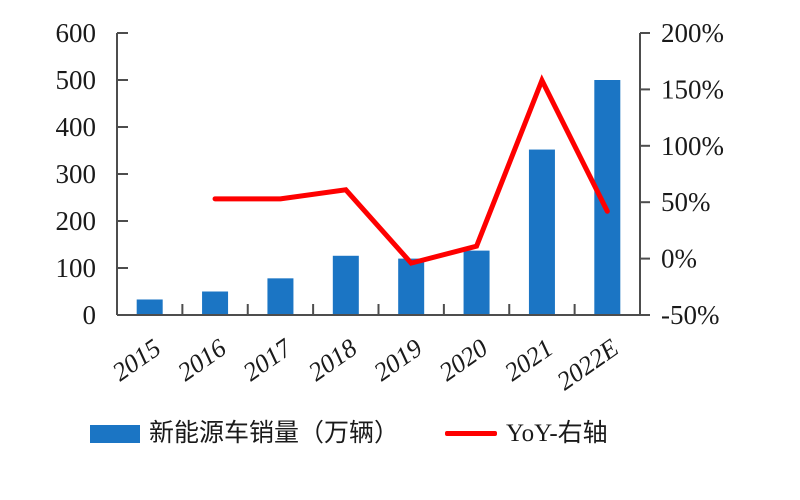 Image resolution: width=800 pixels, height=500 pixels. I want to click on x-axis-label-2016: 2016, so click(201, 360).